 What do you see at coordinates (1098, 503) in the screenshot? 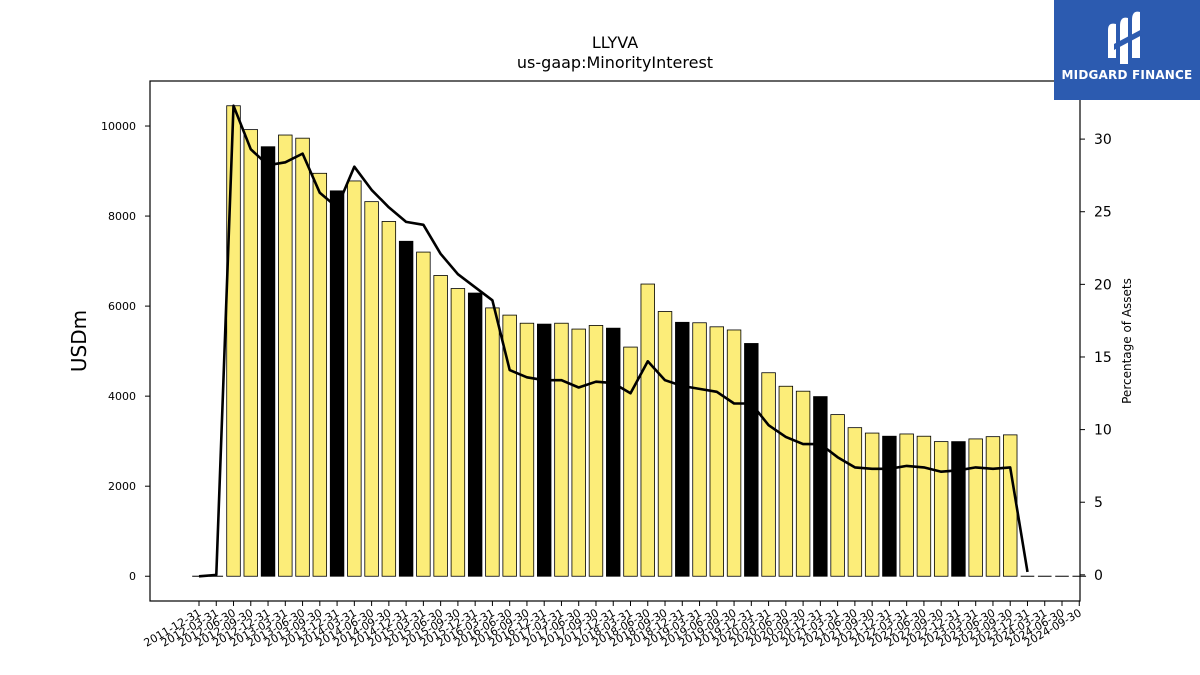
I see `y2-tick-label: 5` at bounding box center [1098, 503].